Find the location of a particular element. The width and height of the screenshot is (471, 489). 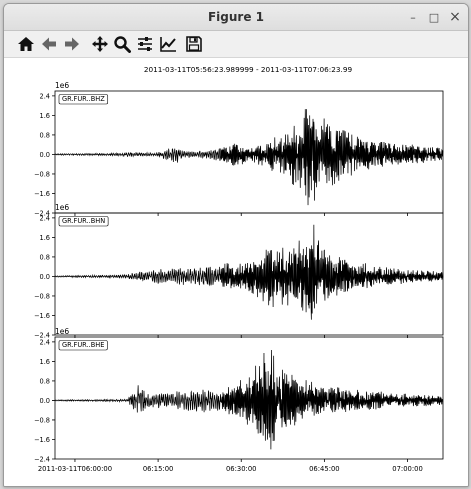

subplots-button is located at coordinates (145, 44).